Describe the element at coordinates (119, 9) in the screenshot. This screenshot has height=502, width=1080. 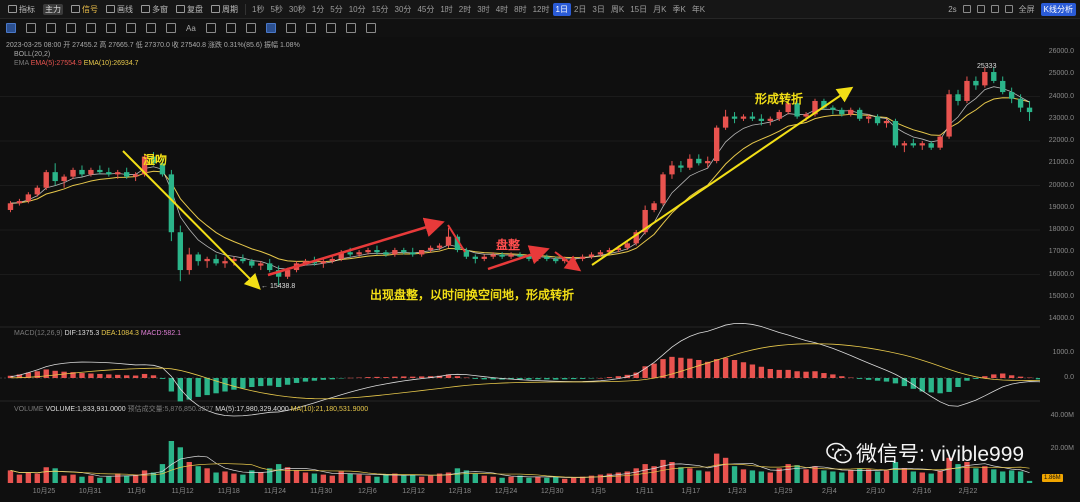
I see `toolbar-button-3: 画线` at that location.